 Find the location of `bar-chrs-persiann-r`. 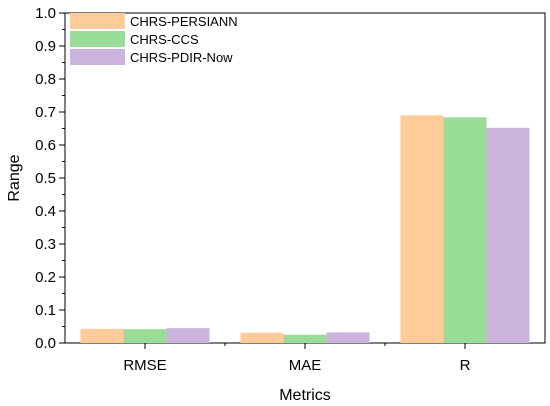

bar-chrs-persiann-r is located at coordinates (422, 229).